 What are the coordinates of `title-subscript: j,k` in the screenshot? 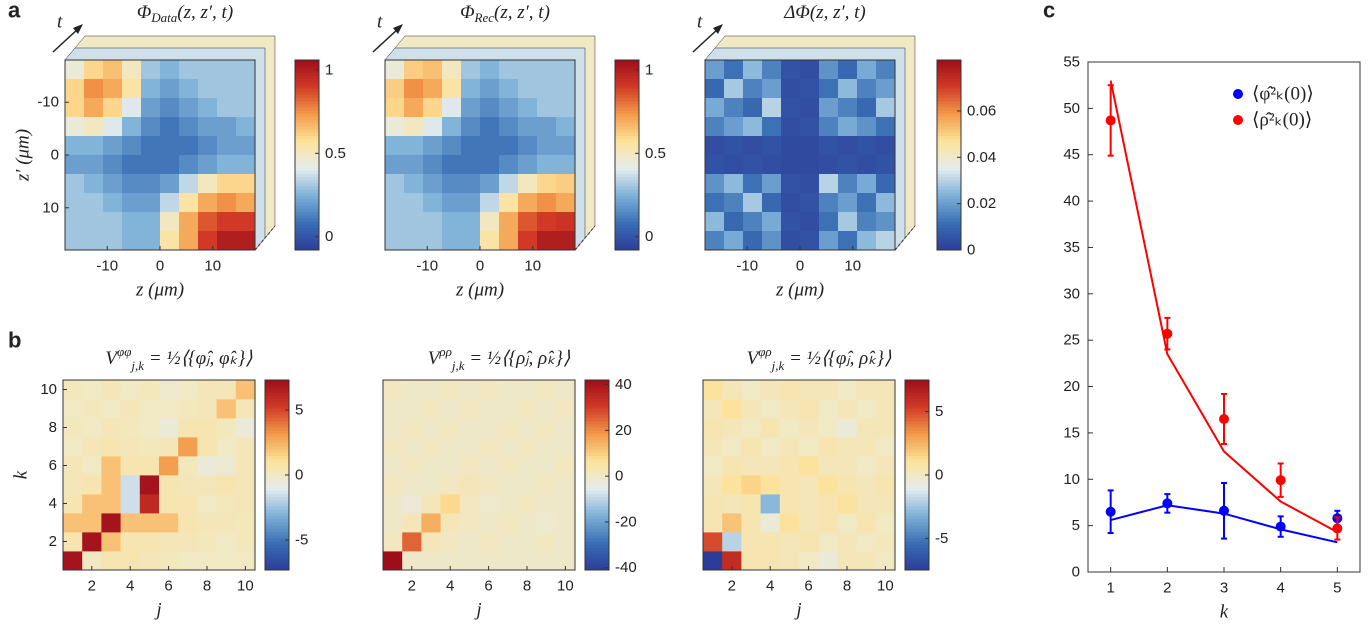 It's located at (457, 365).